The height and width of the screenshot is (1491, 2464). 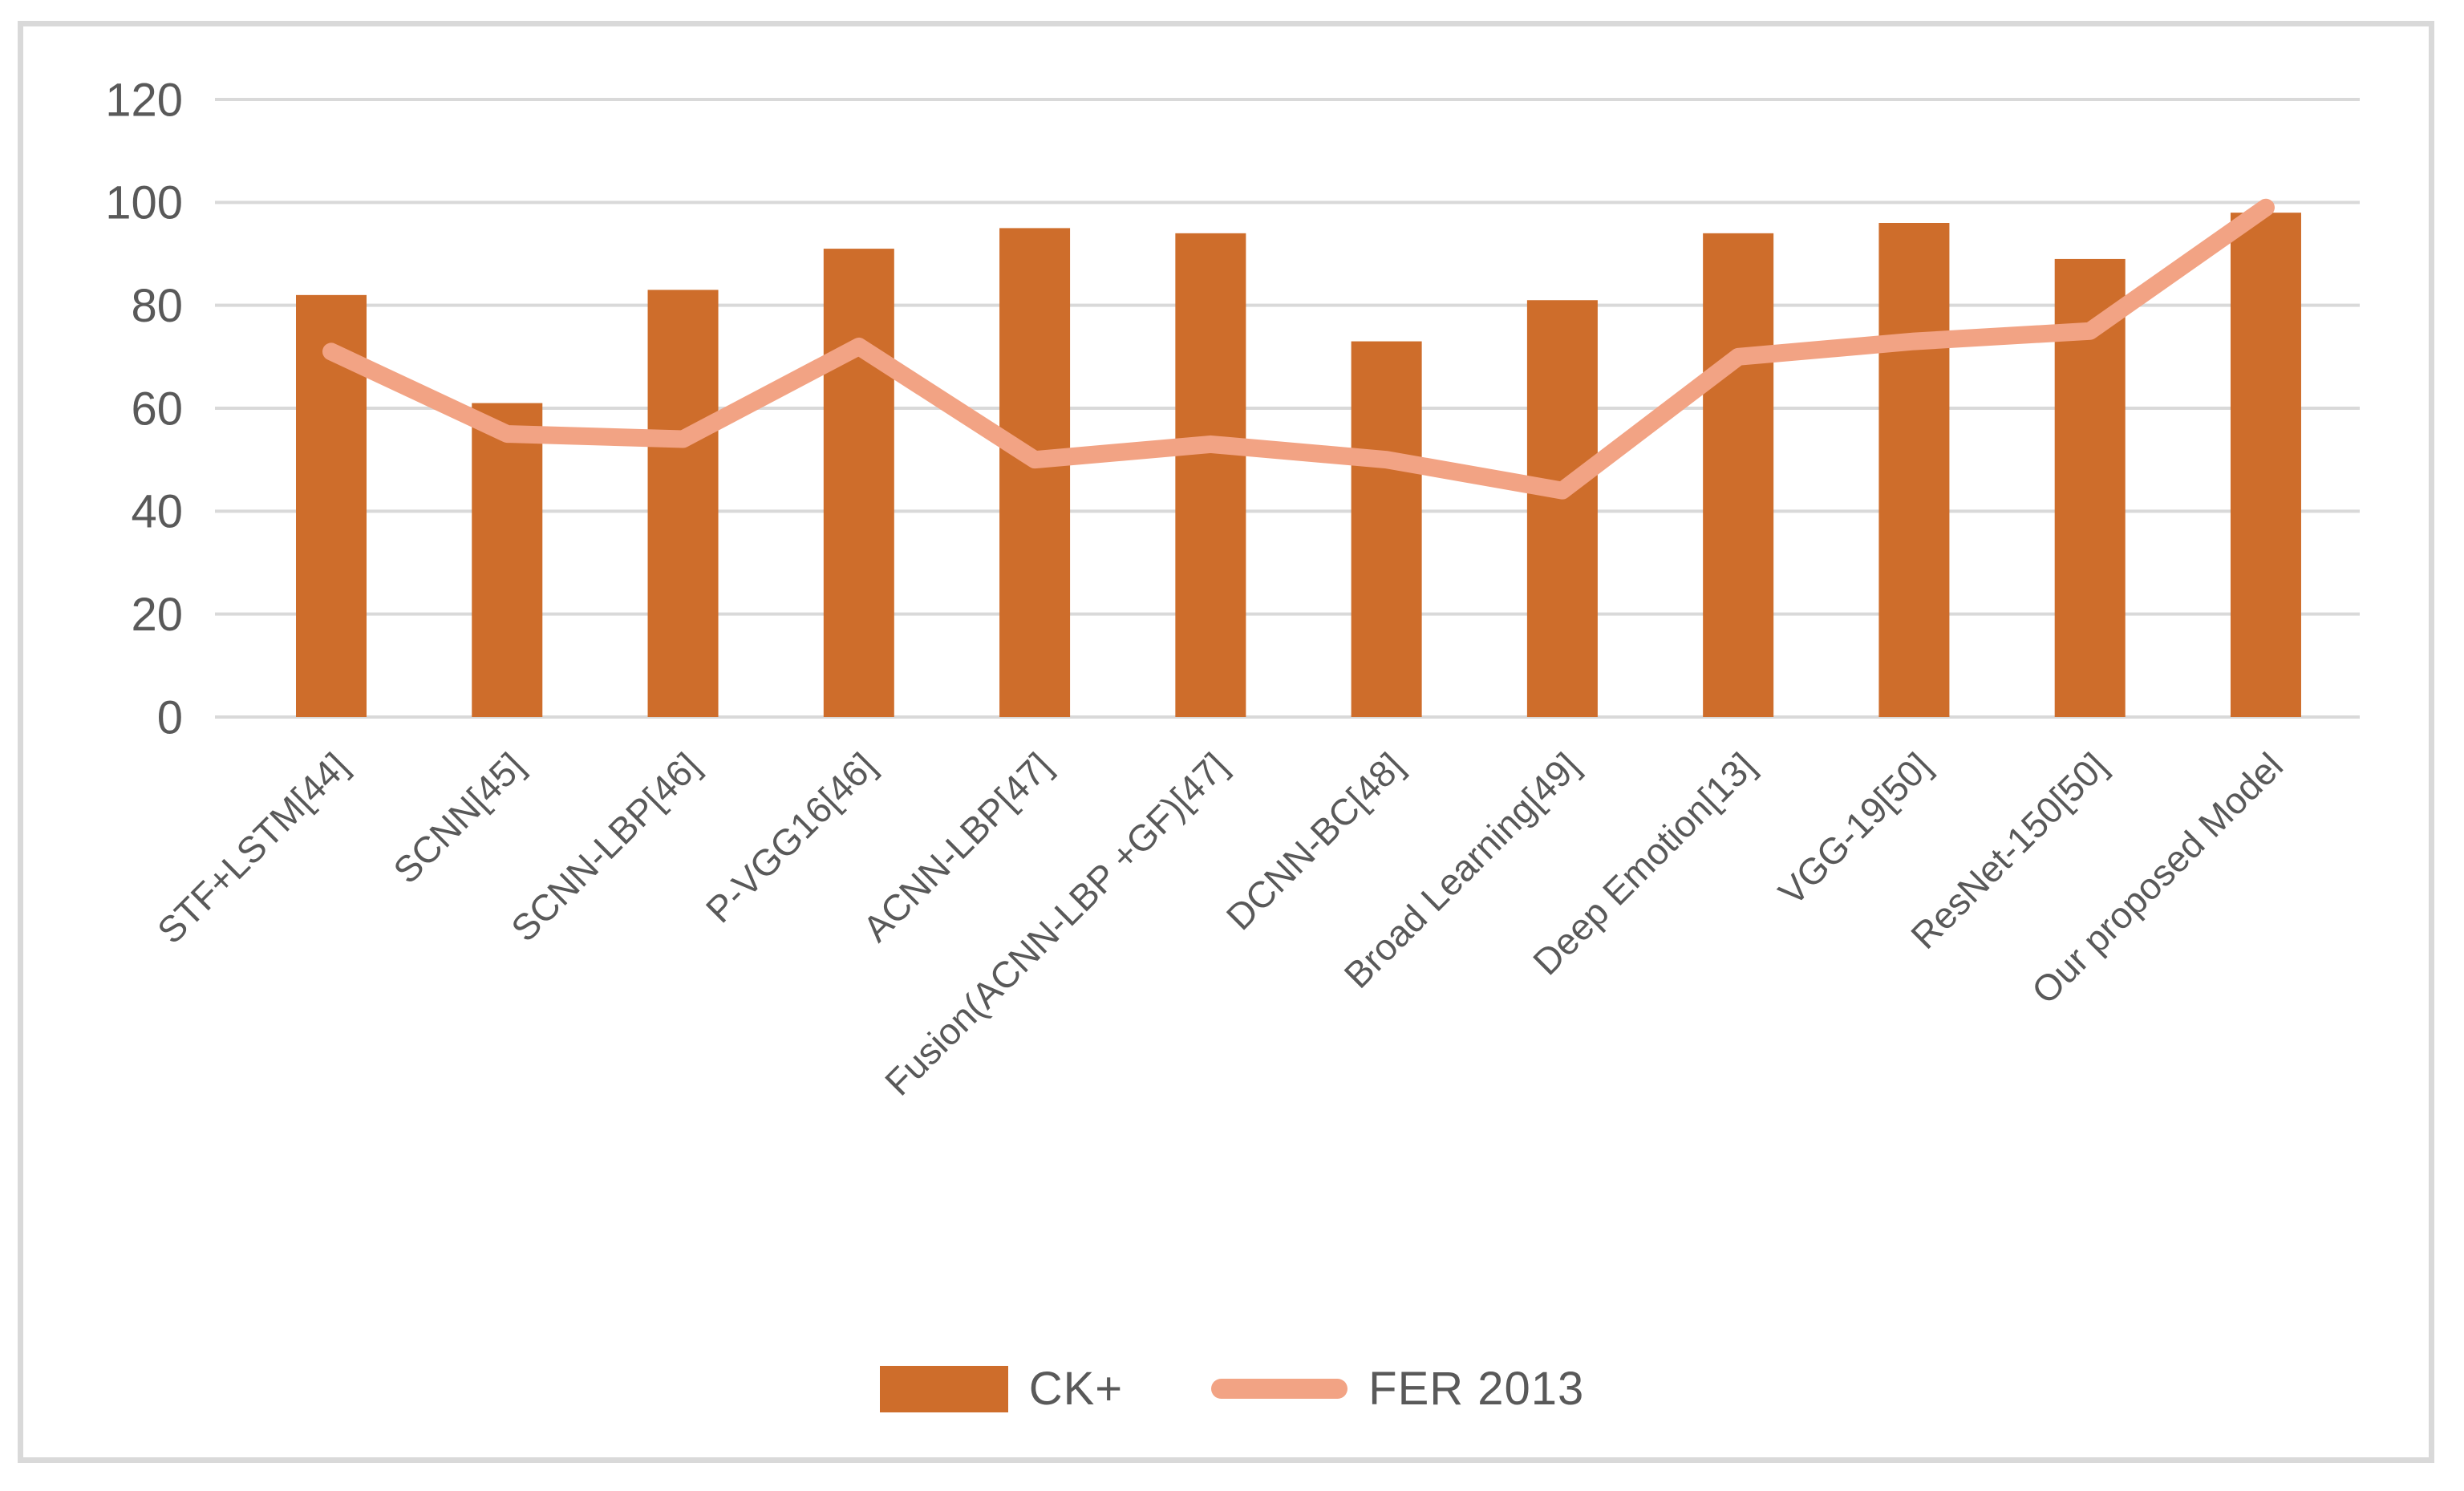 What do you see at coordinates (1855, 828) in the screenshot?
I see `x-axis-category-label: VGG-19[50]` at bounding box center [1855, 828].